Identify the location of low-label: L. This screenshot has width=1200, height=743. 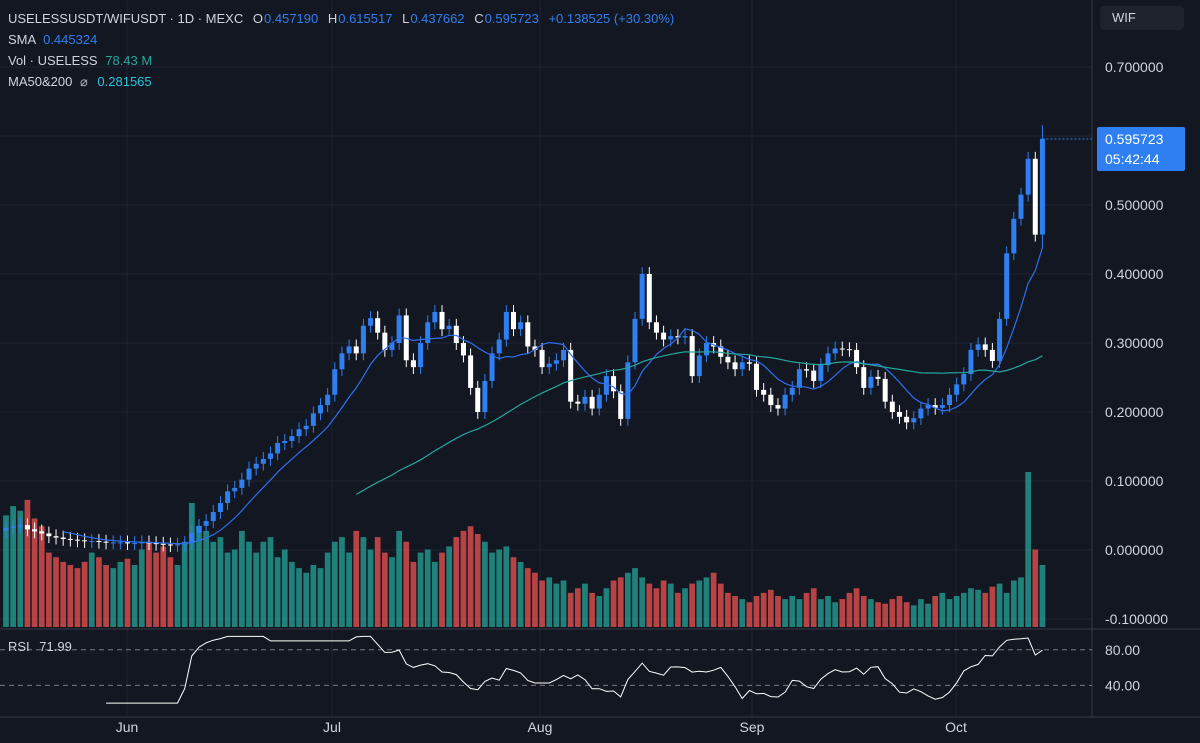
(406, 18).